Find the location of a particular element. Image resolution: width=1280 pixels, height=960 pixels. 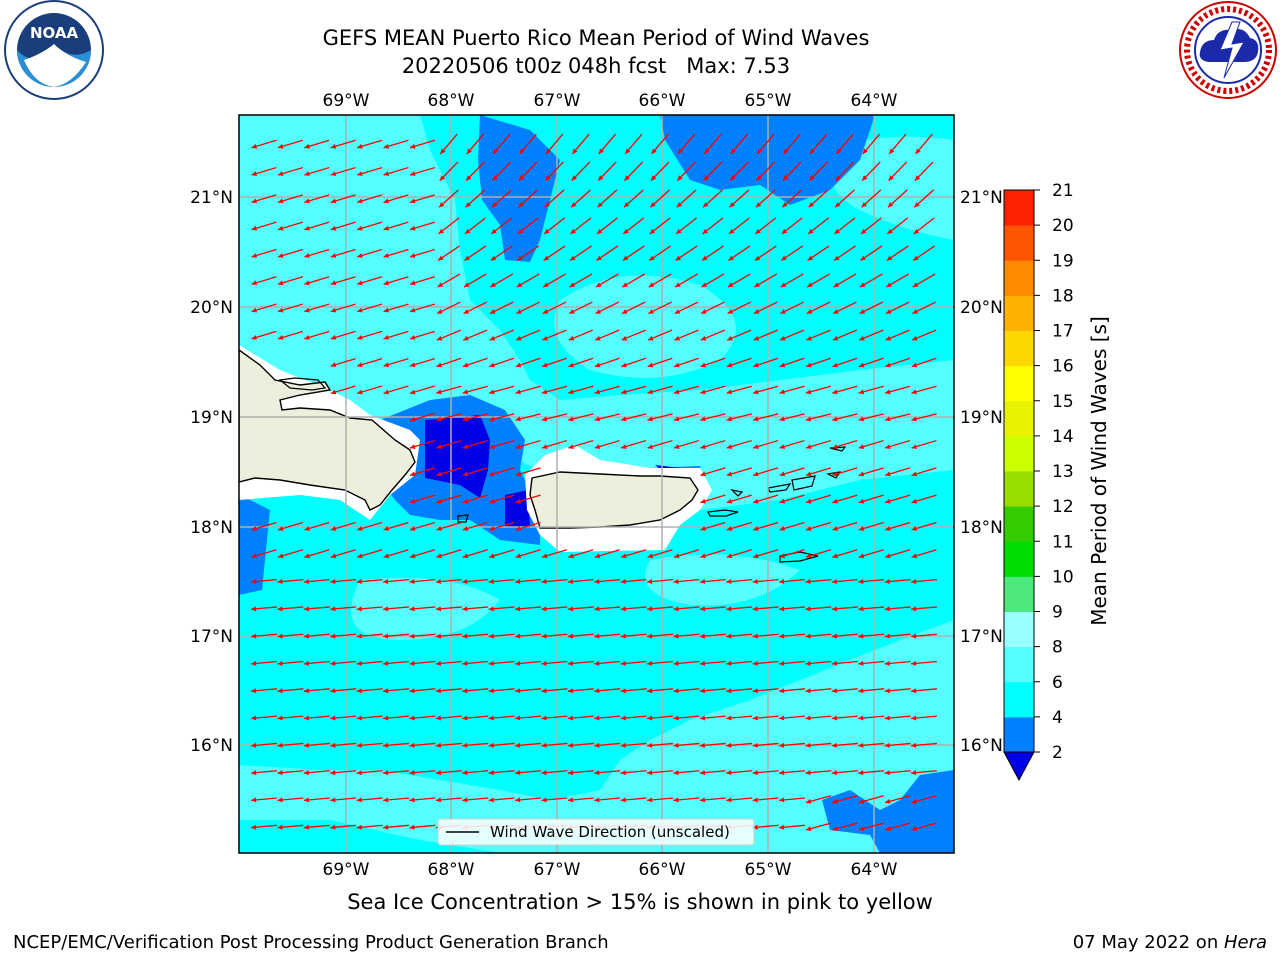

wave-contour-medium is located at coordinates (672, 160).